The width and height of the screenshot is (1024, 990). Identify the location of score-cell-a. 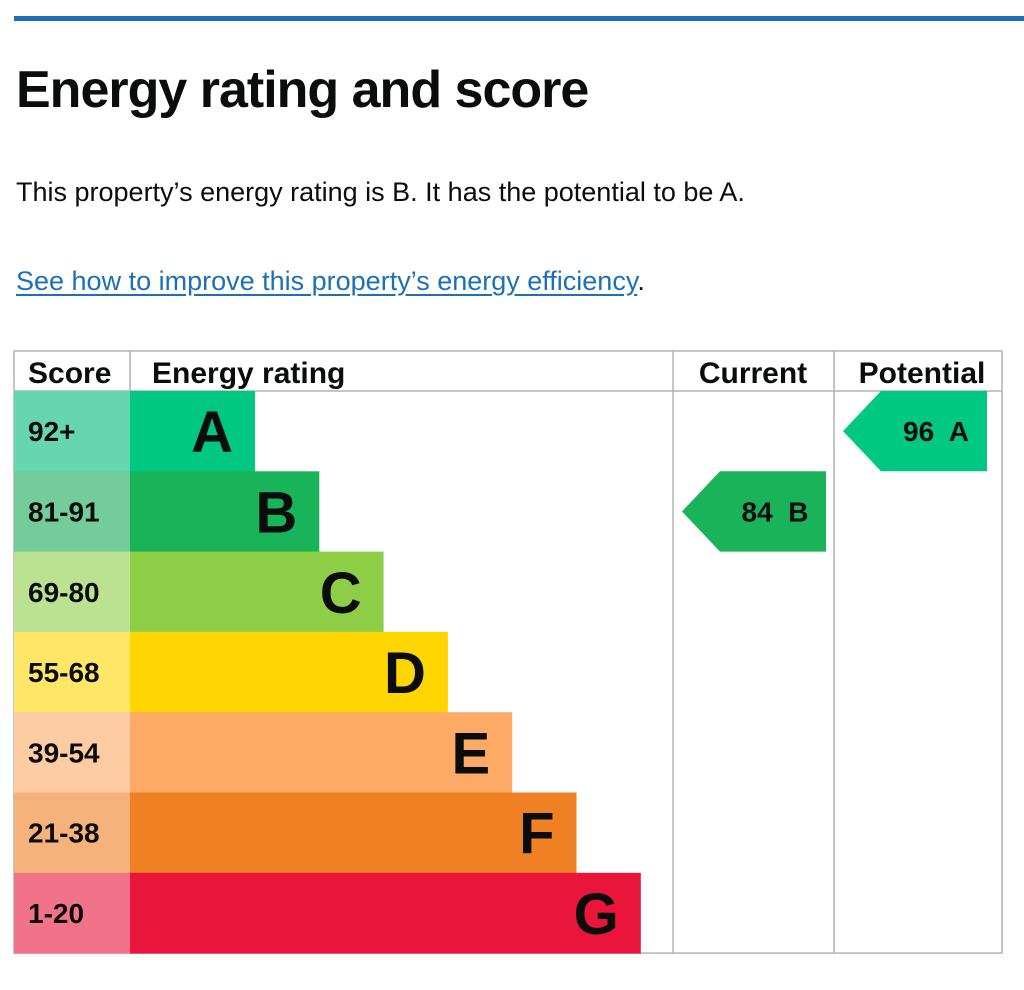
(72, 431).